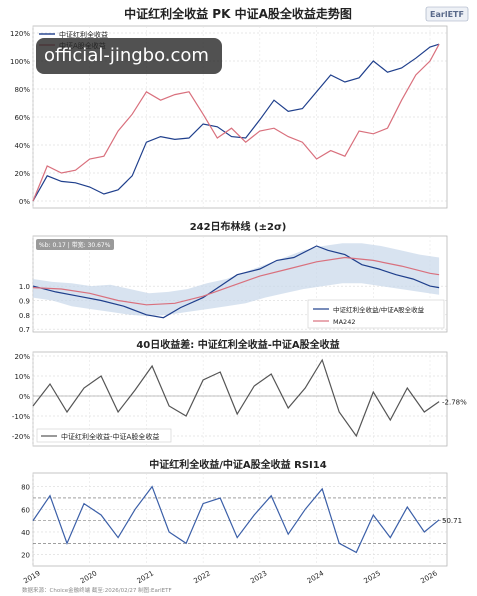 This screenshot has height=596, width=477. Describe the element at coordinates (24, 316) in the screenshot. I see `y-tick-label: 0.8` at that location.